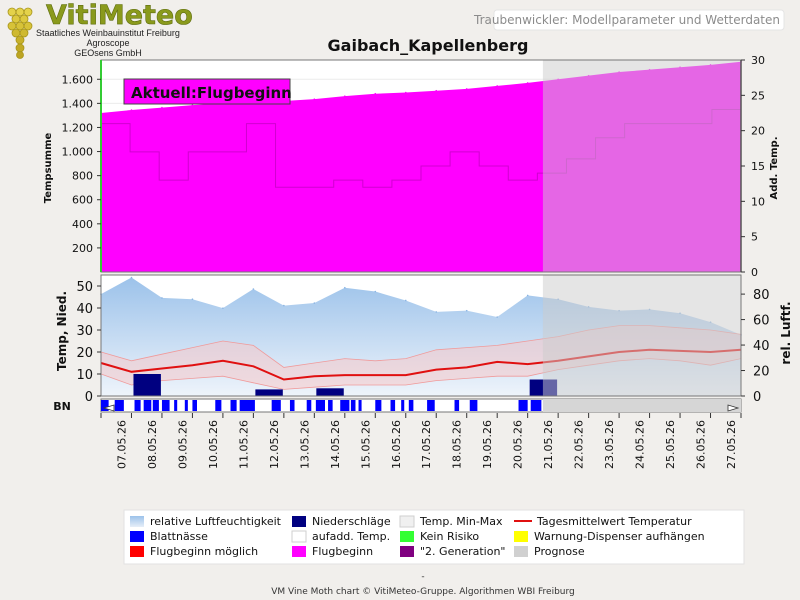  I want to click on x-tick-label: 17.05.26, so click(426, 444).